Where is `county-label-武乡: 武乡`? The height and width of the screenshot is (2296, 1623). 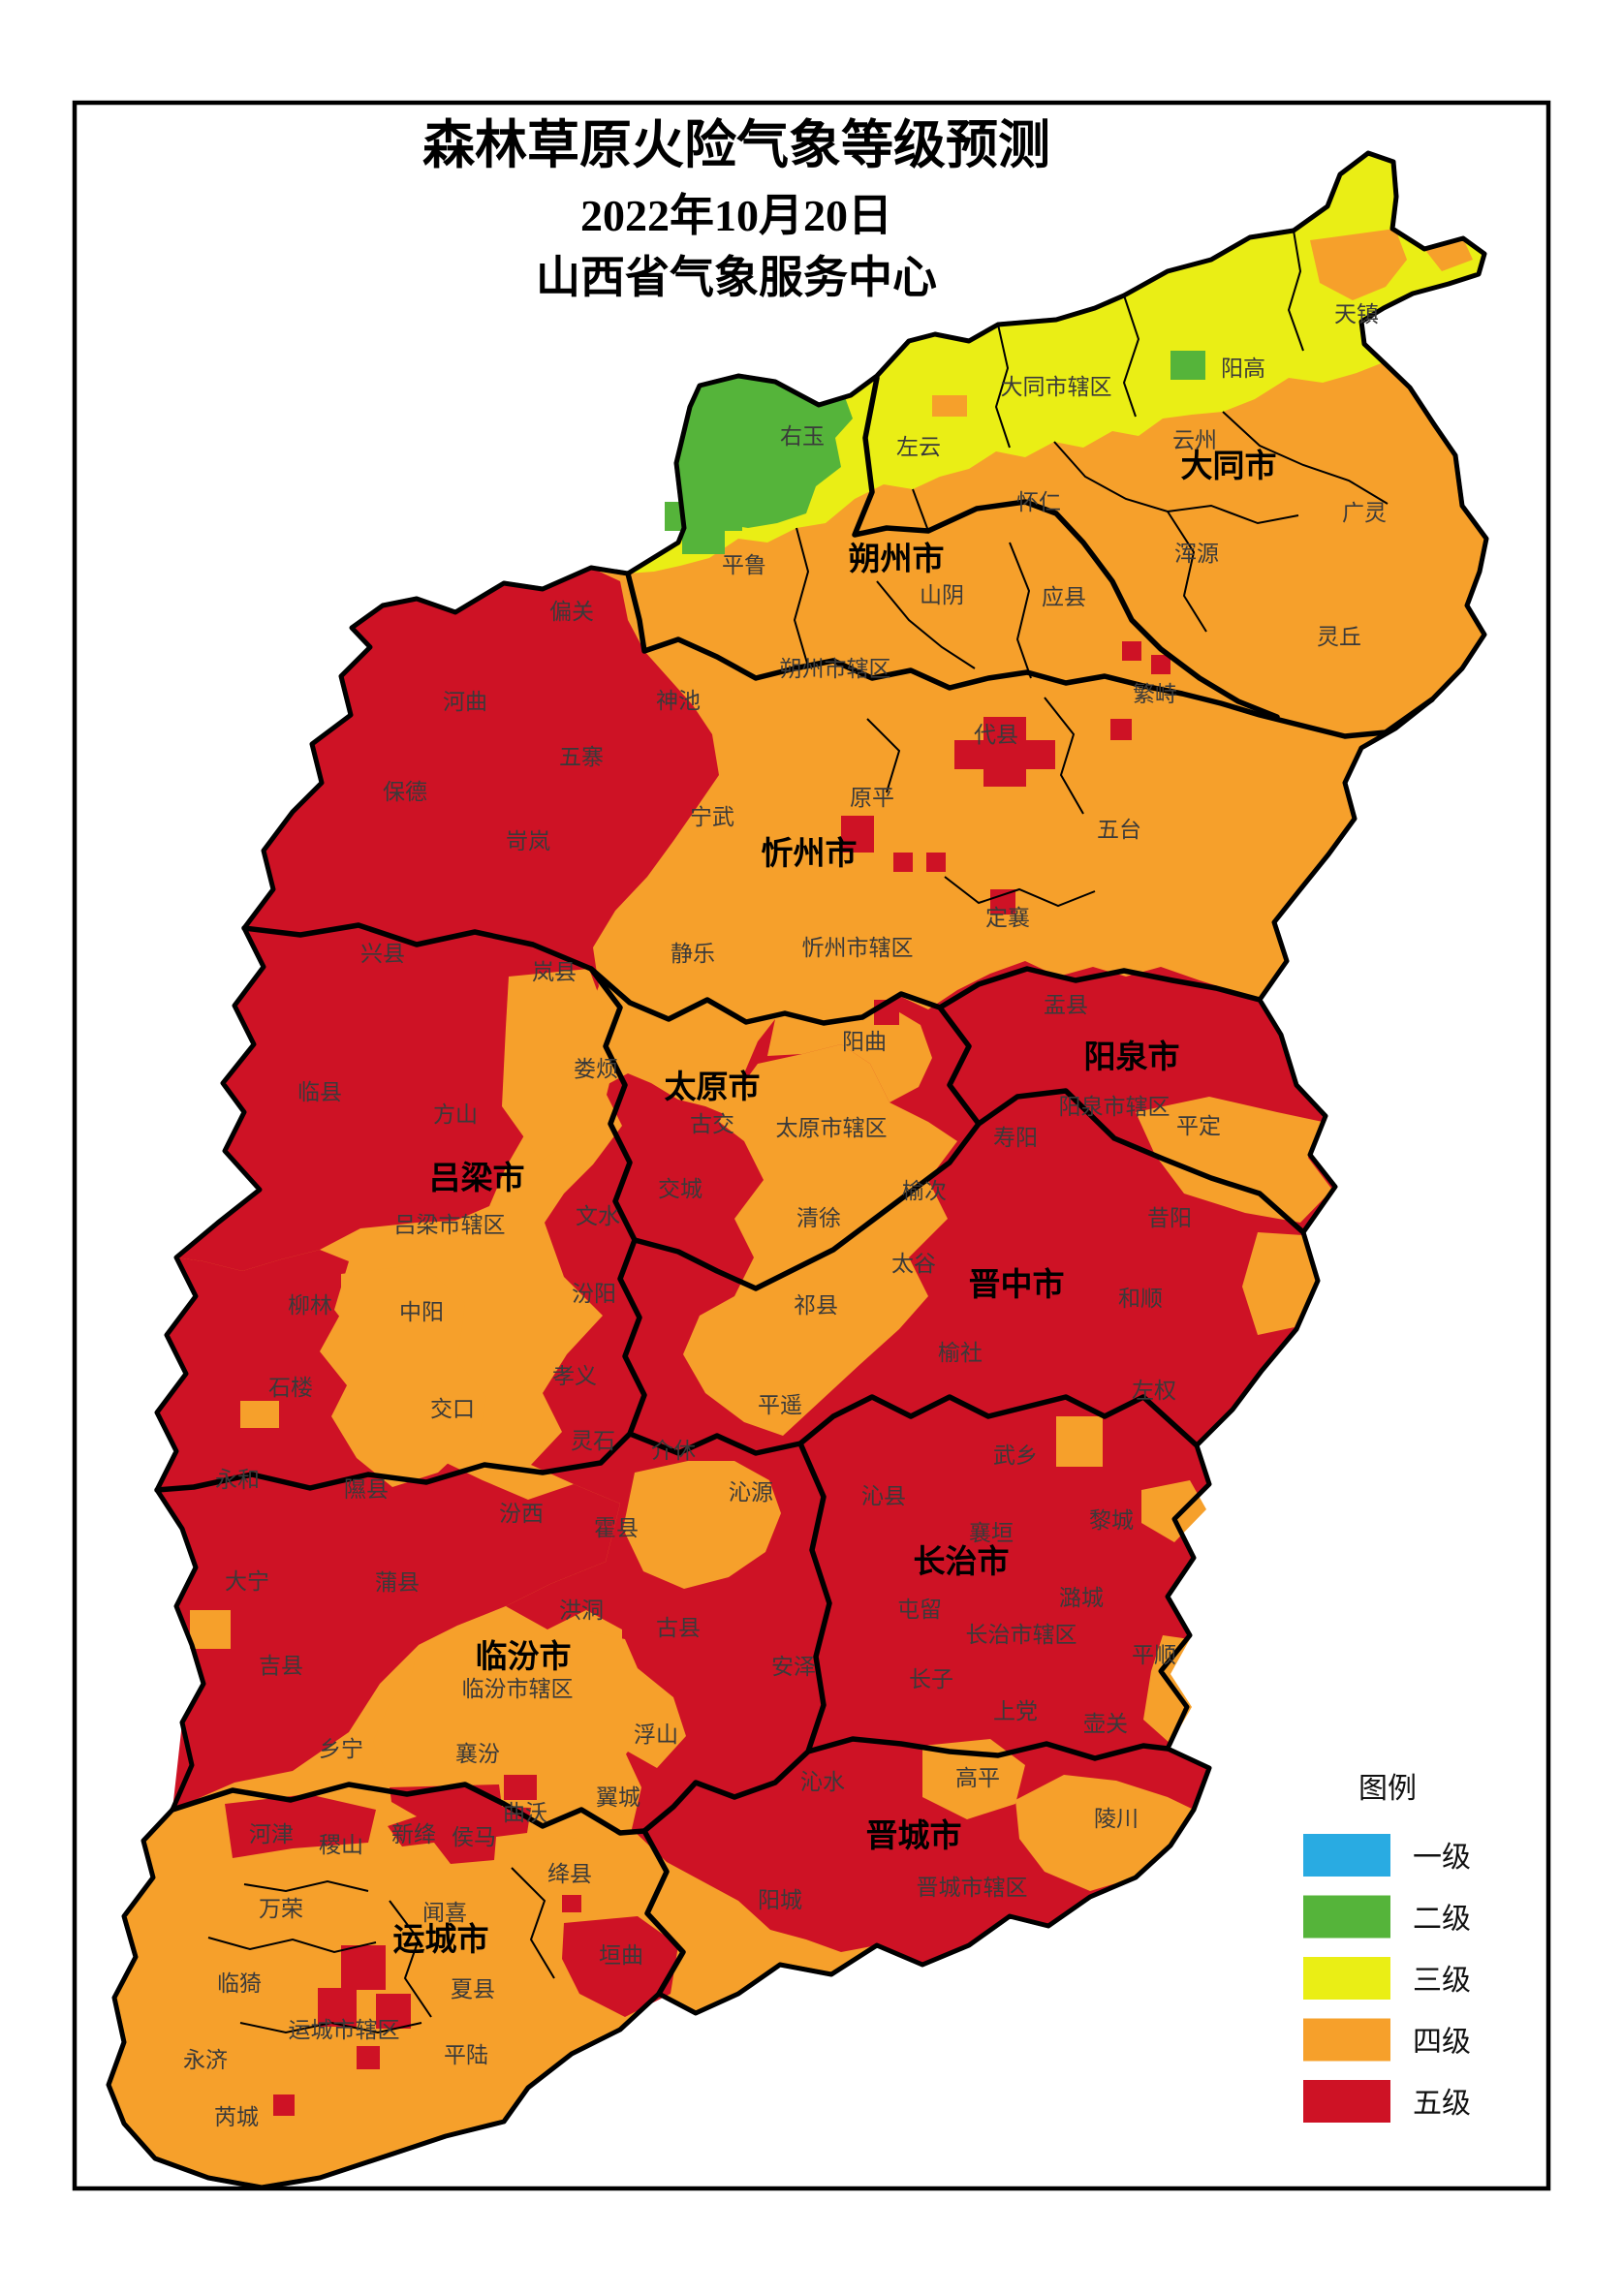 county-label-武乡: 武乡 is located at coordinates (1015, 1455).